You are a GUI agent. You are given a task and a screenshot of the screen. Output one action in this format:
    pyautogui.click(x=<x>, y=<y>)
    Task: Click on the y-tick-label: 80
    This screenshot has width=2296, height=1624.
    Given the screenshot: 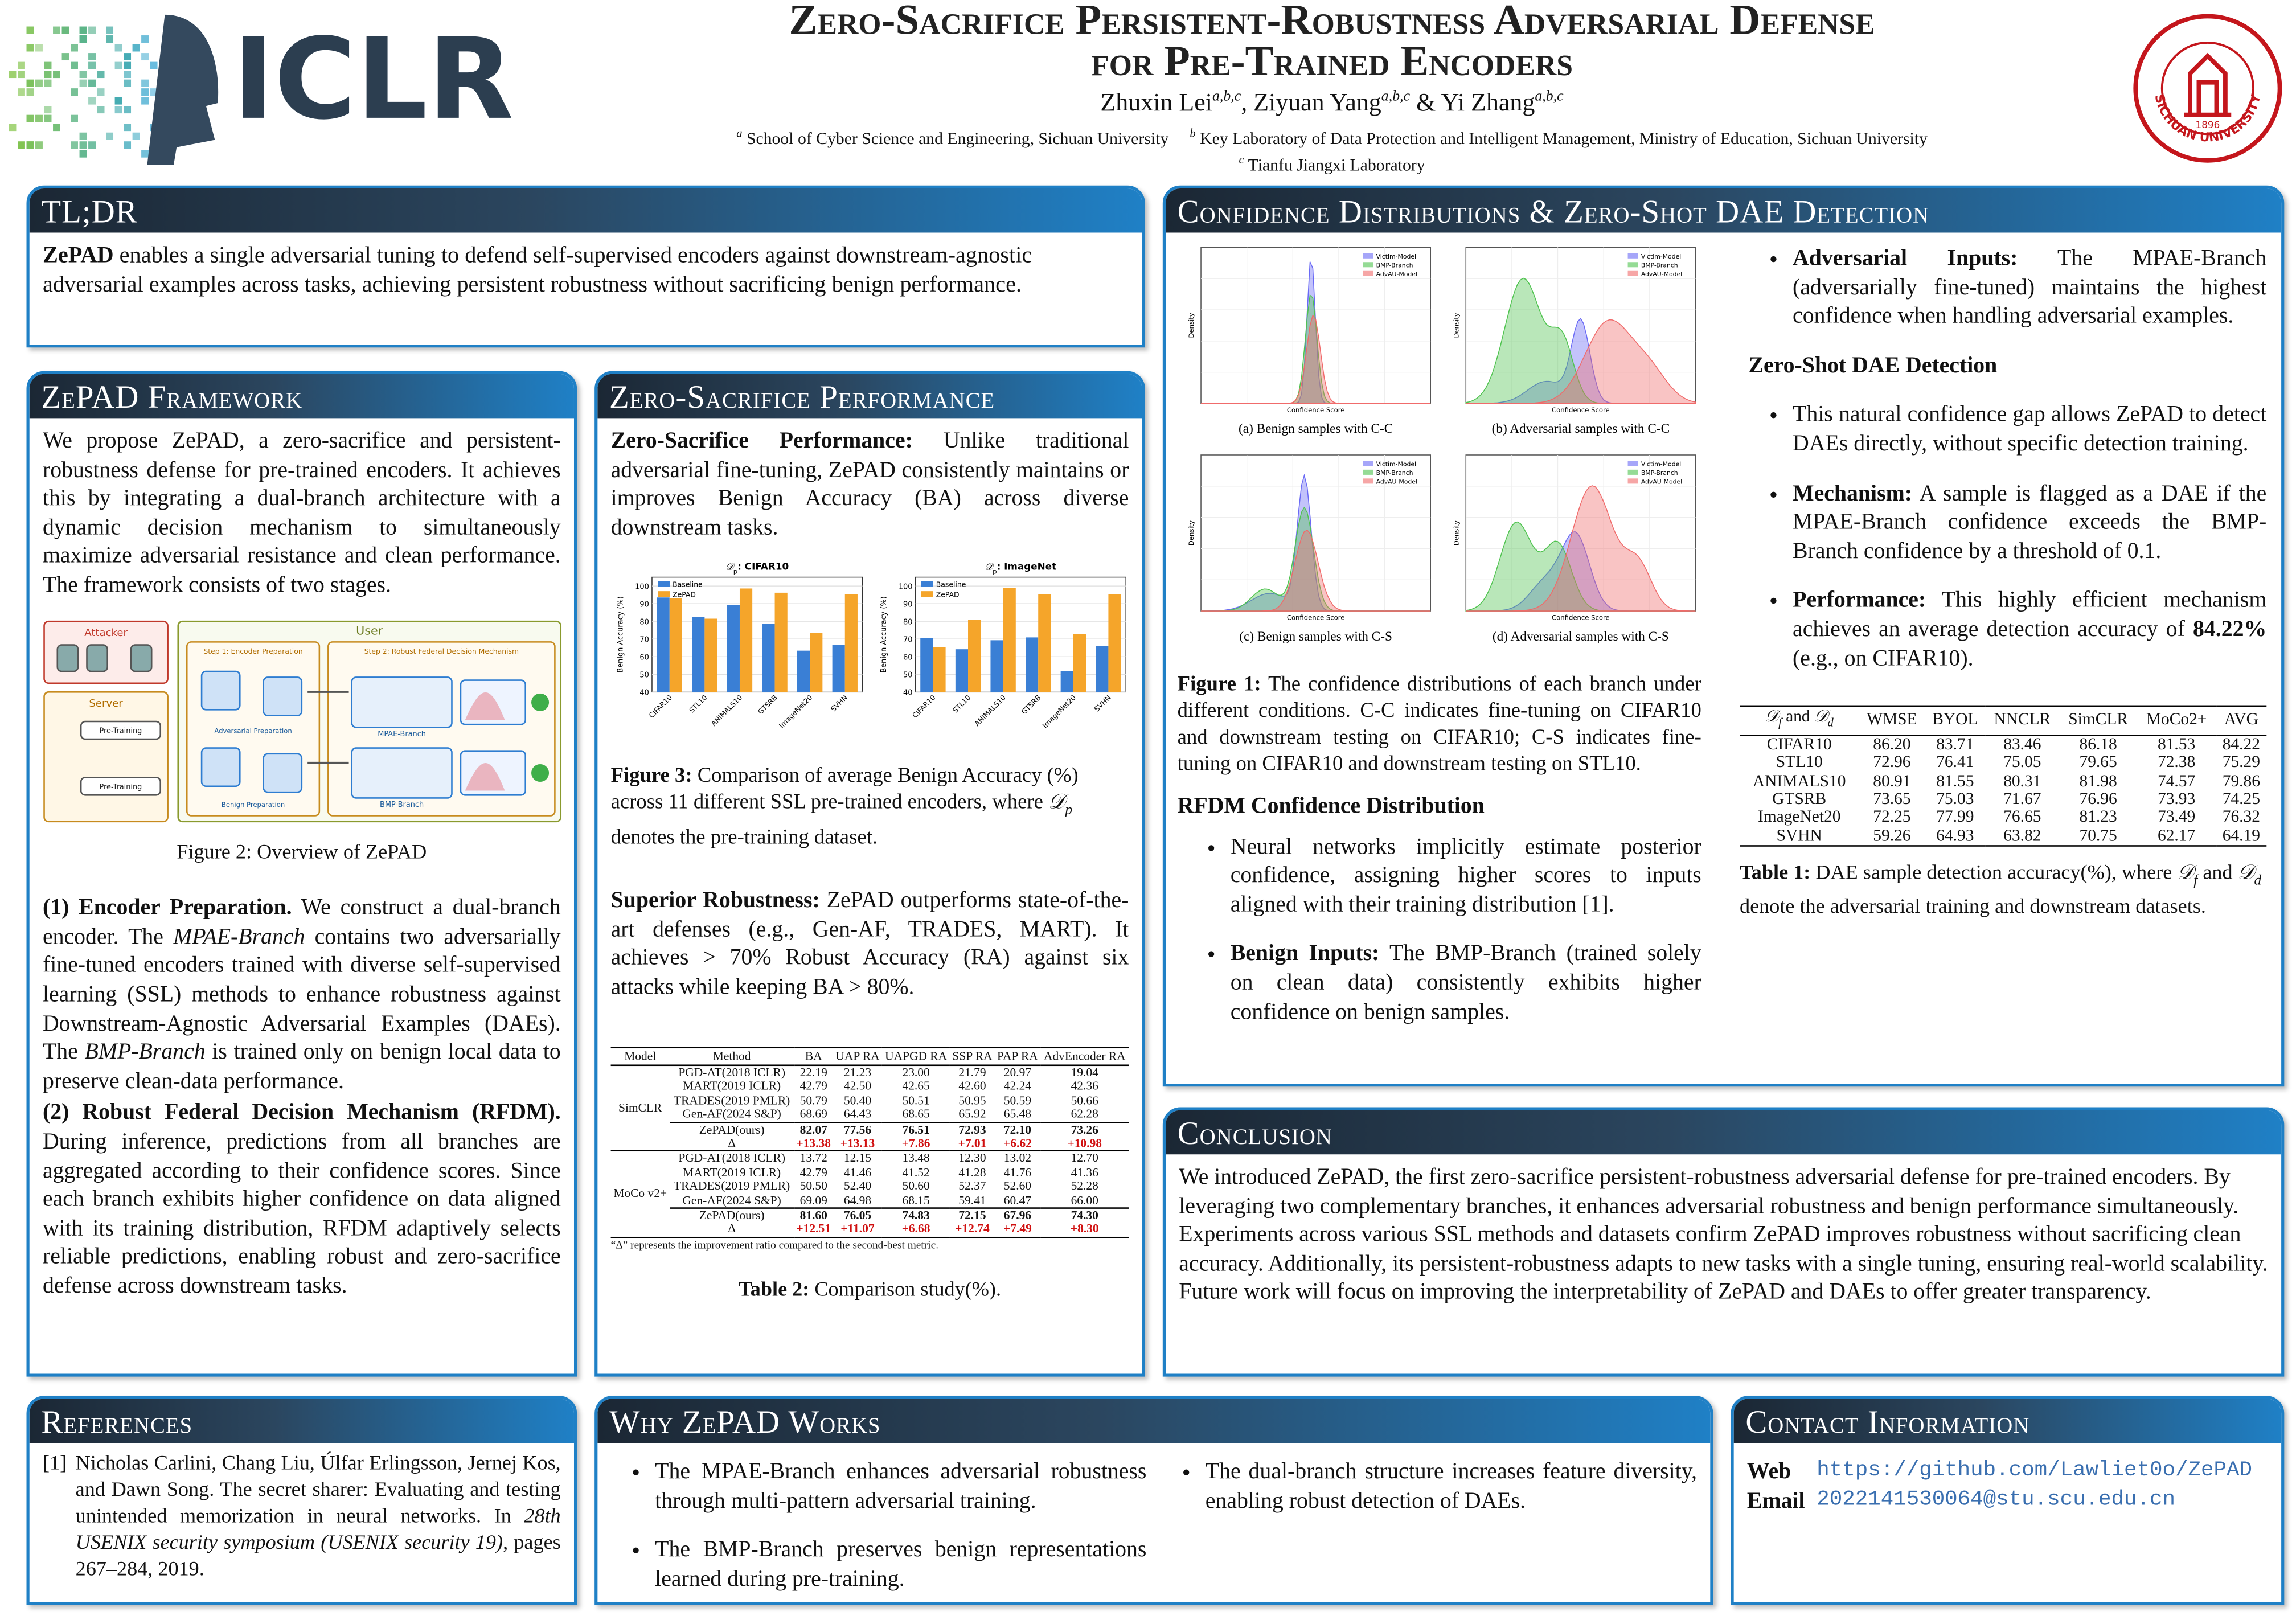 What is the action you would take?
    pyautogui.click(x=644, y=622)
    